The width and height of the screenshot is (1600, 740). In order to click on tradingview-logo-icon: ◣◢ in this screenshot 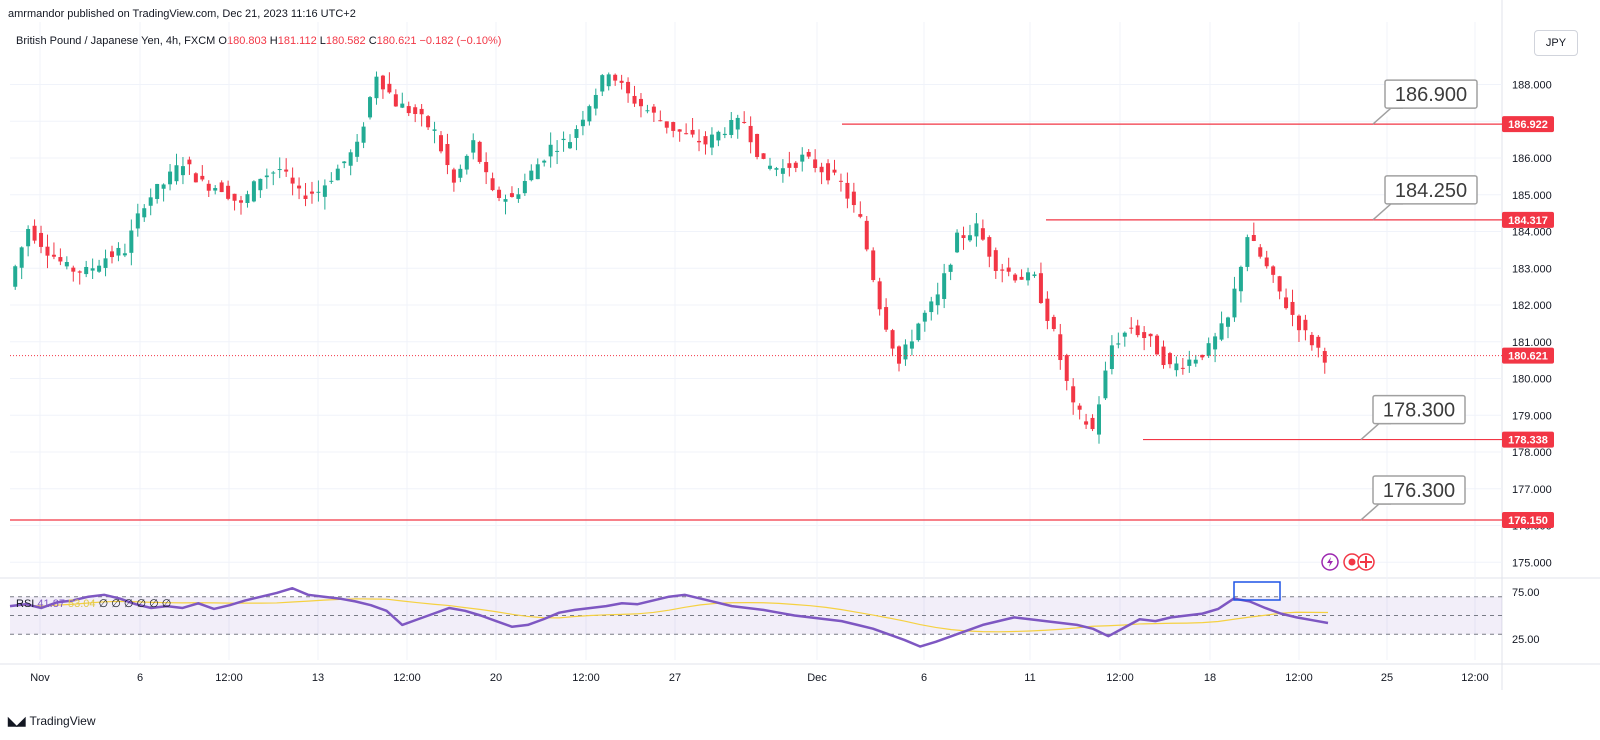, I will do `click(16, 721)`.